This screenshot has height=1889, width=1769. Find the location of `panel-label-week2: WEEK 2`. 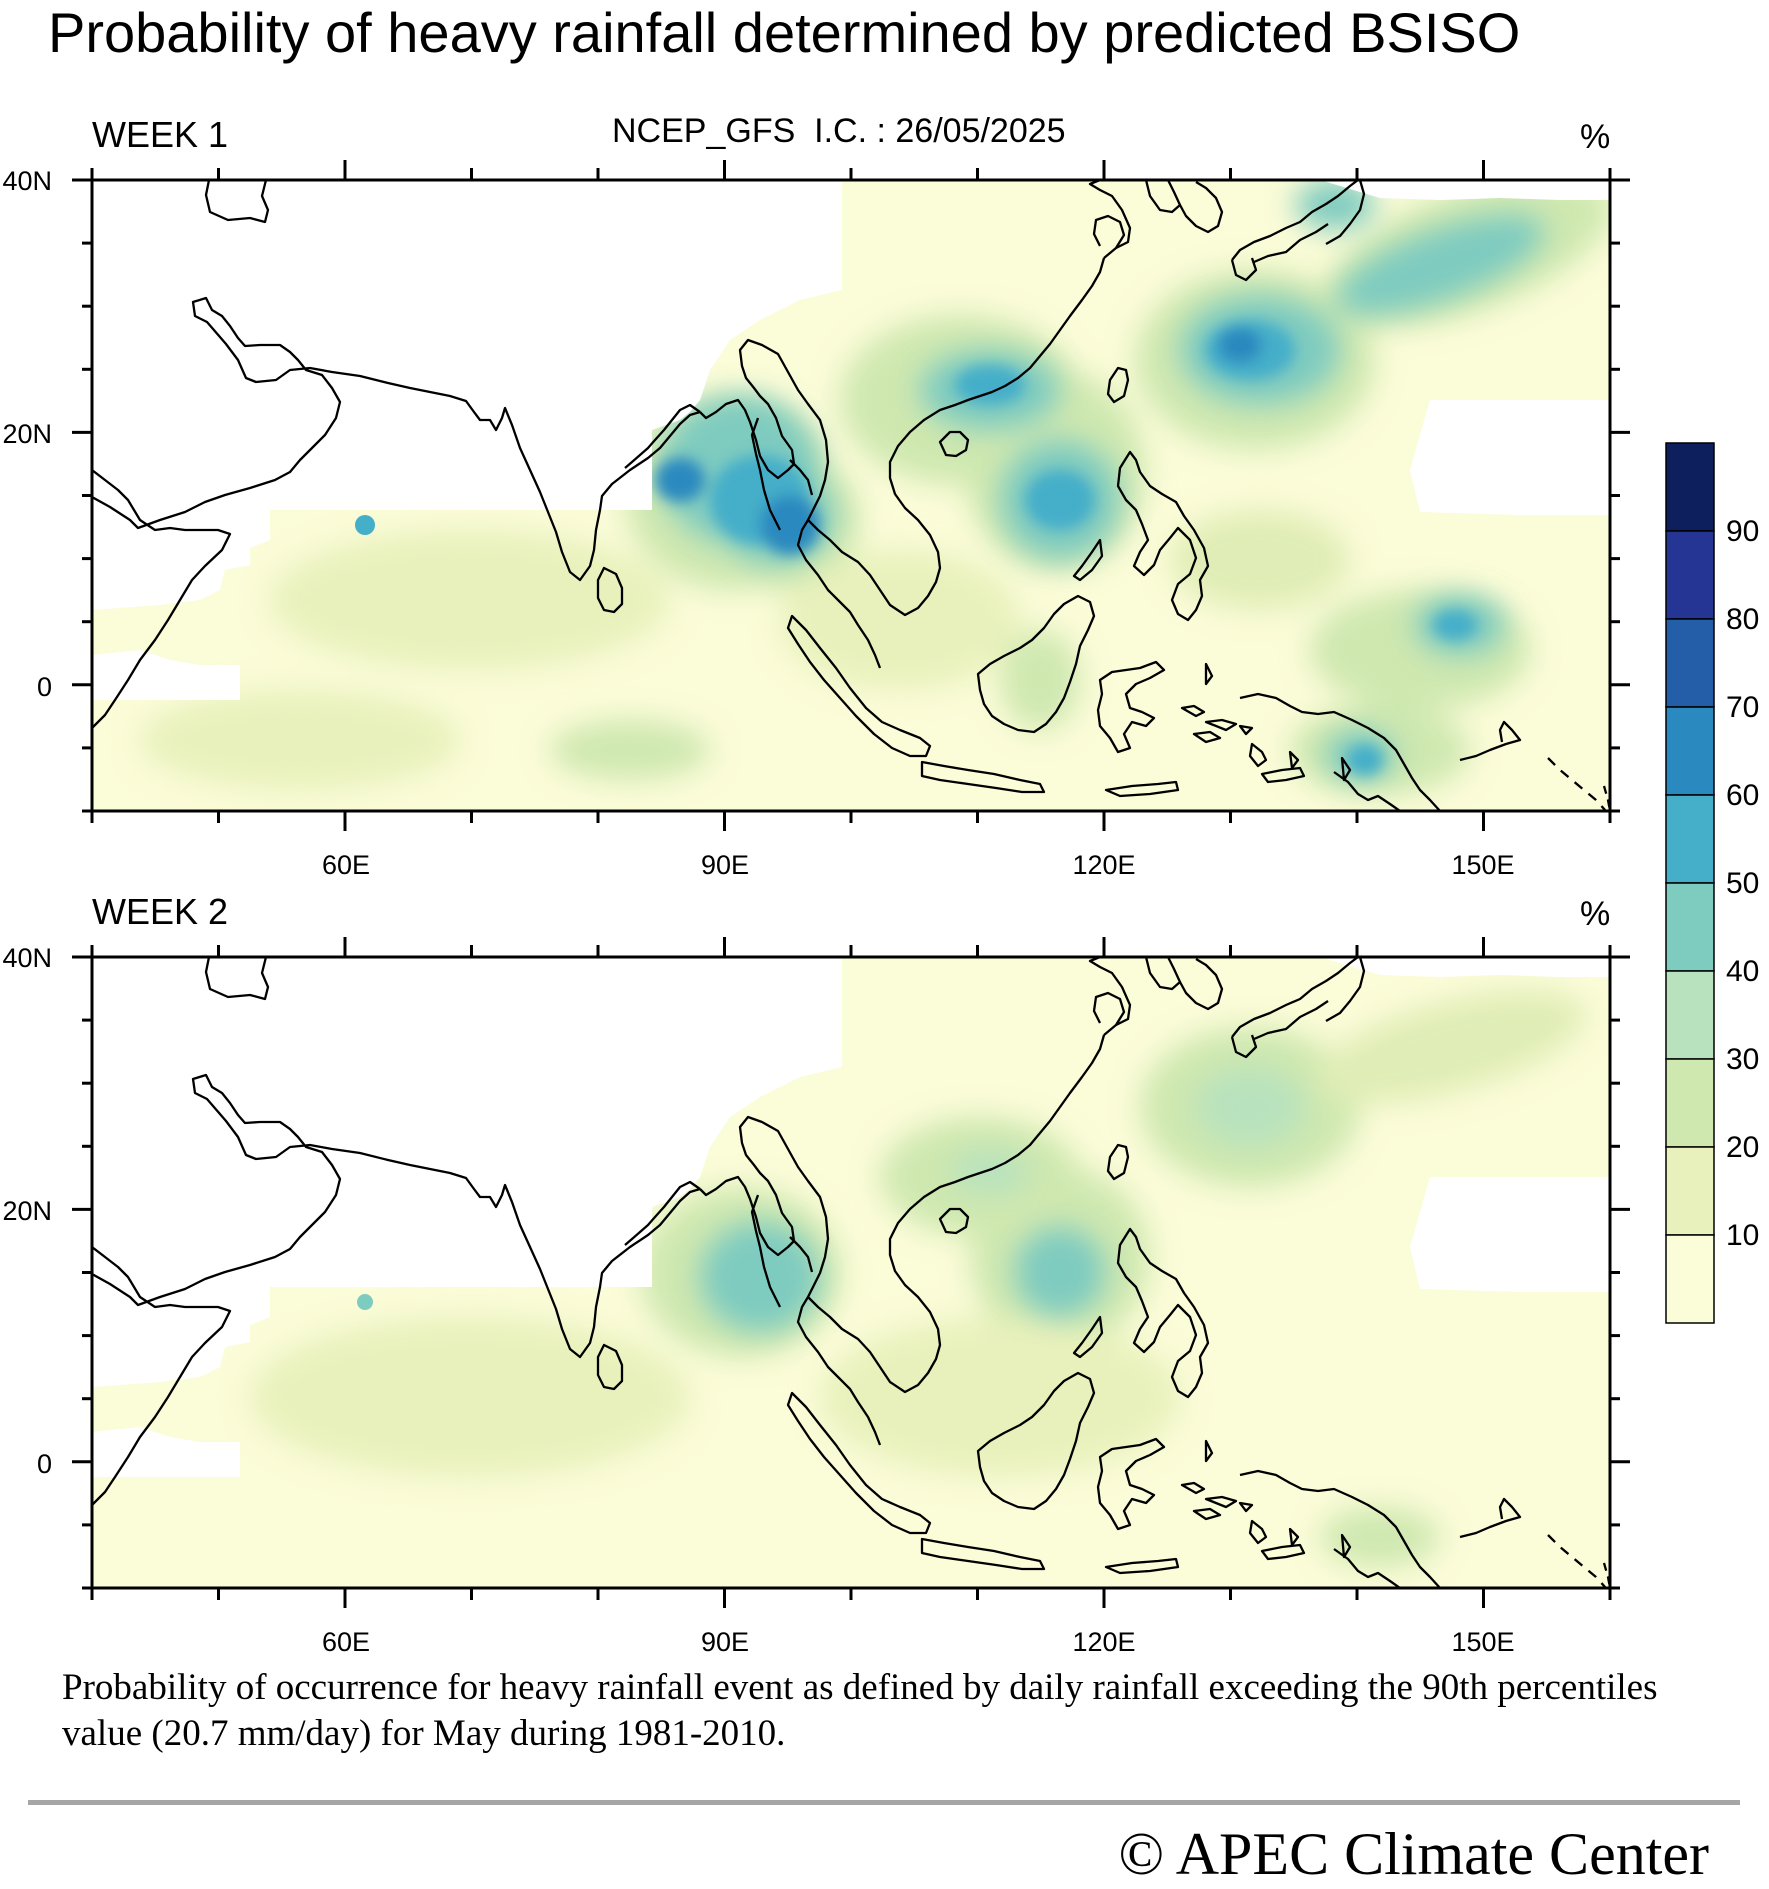

panel-label-week2: WEEK 2 is located at coordinates (160, 911).